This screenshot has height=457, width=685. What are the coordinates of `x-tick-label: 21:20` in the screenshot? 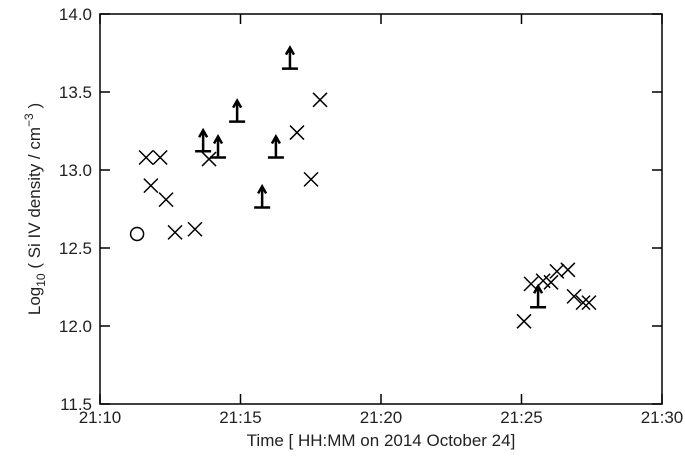 It's located at (381, 417).